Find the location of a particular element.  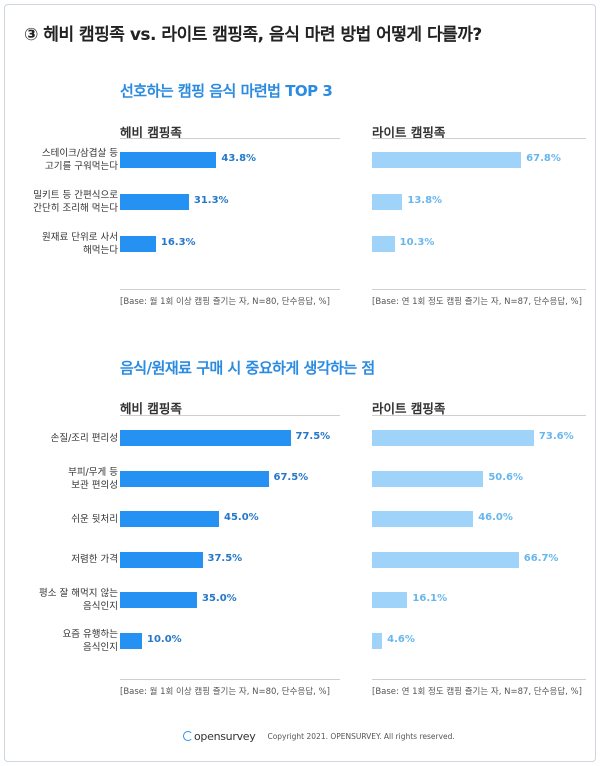

data-label-light: 66.7% is located at coordinates (541, 558).